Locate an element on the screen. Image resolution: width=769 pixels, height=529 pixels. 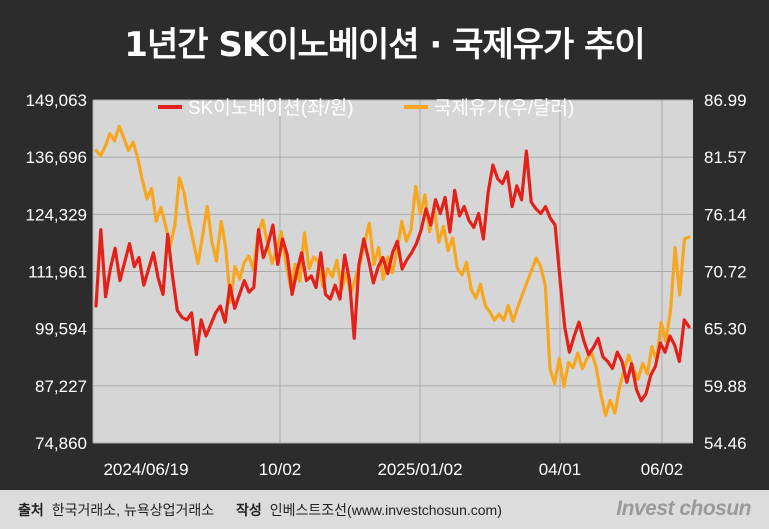
x-tick-label: 04/01 is located at coordinates (560, 469).